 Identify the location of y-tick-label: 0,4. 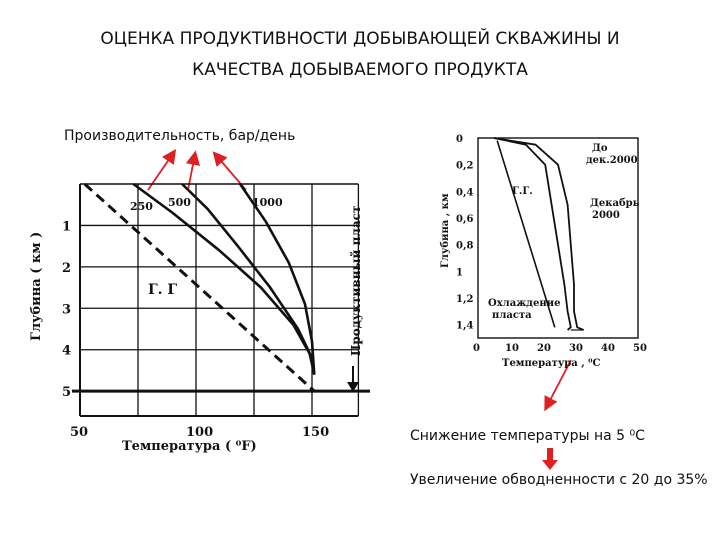
(464, 192).